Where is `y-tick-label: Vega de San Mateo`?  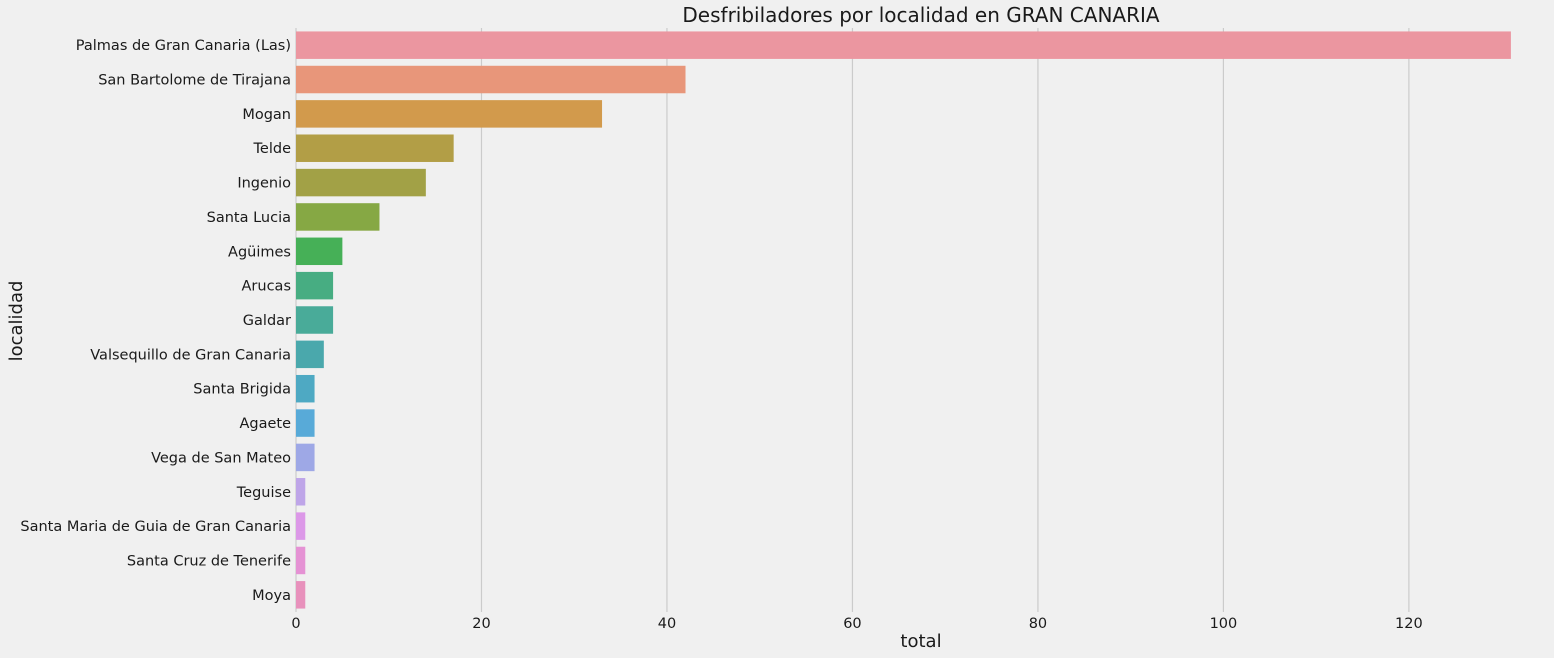
y-tick-label: Vega de San Mateo is located at coordinates (221, 458).